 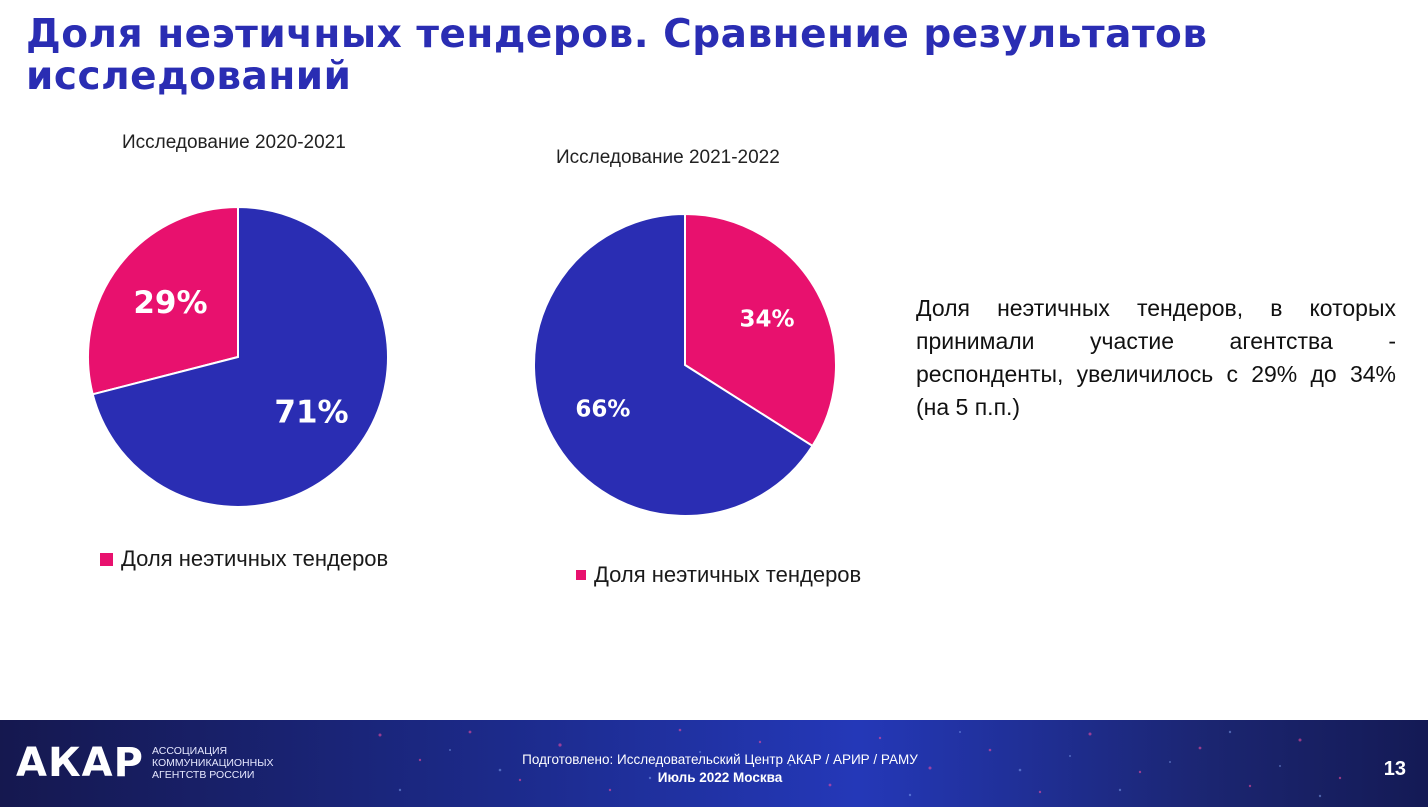 What do you see at coordinates (203, 775) in the screenshot?
I see `logo-subtitle-line: агентств России` at bounding box center [203, 775].